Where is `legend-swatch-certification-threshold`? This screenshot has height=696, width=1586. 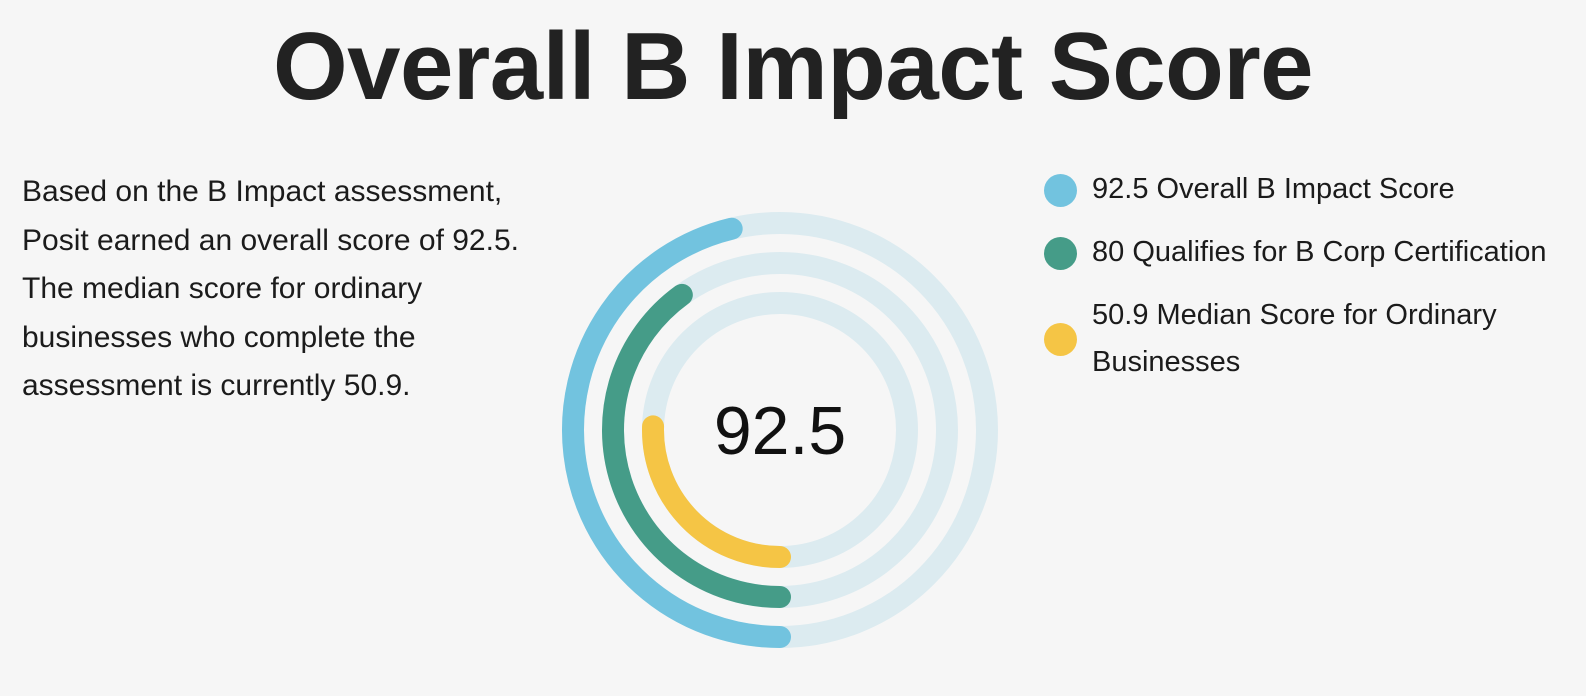
legend-swatch-certification-threshold is located at coordinates (1060, 253).